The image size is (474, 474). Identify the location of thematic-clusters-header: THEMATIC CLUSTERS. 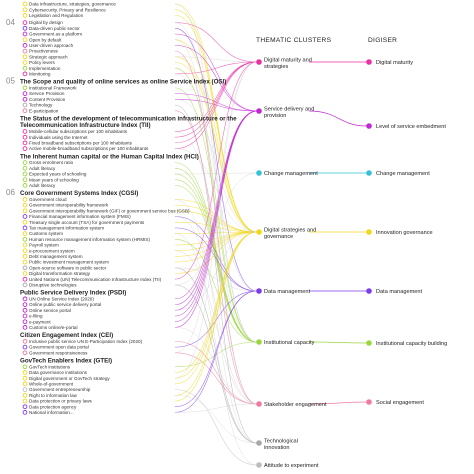
(294, 40).